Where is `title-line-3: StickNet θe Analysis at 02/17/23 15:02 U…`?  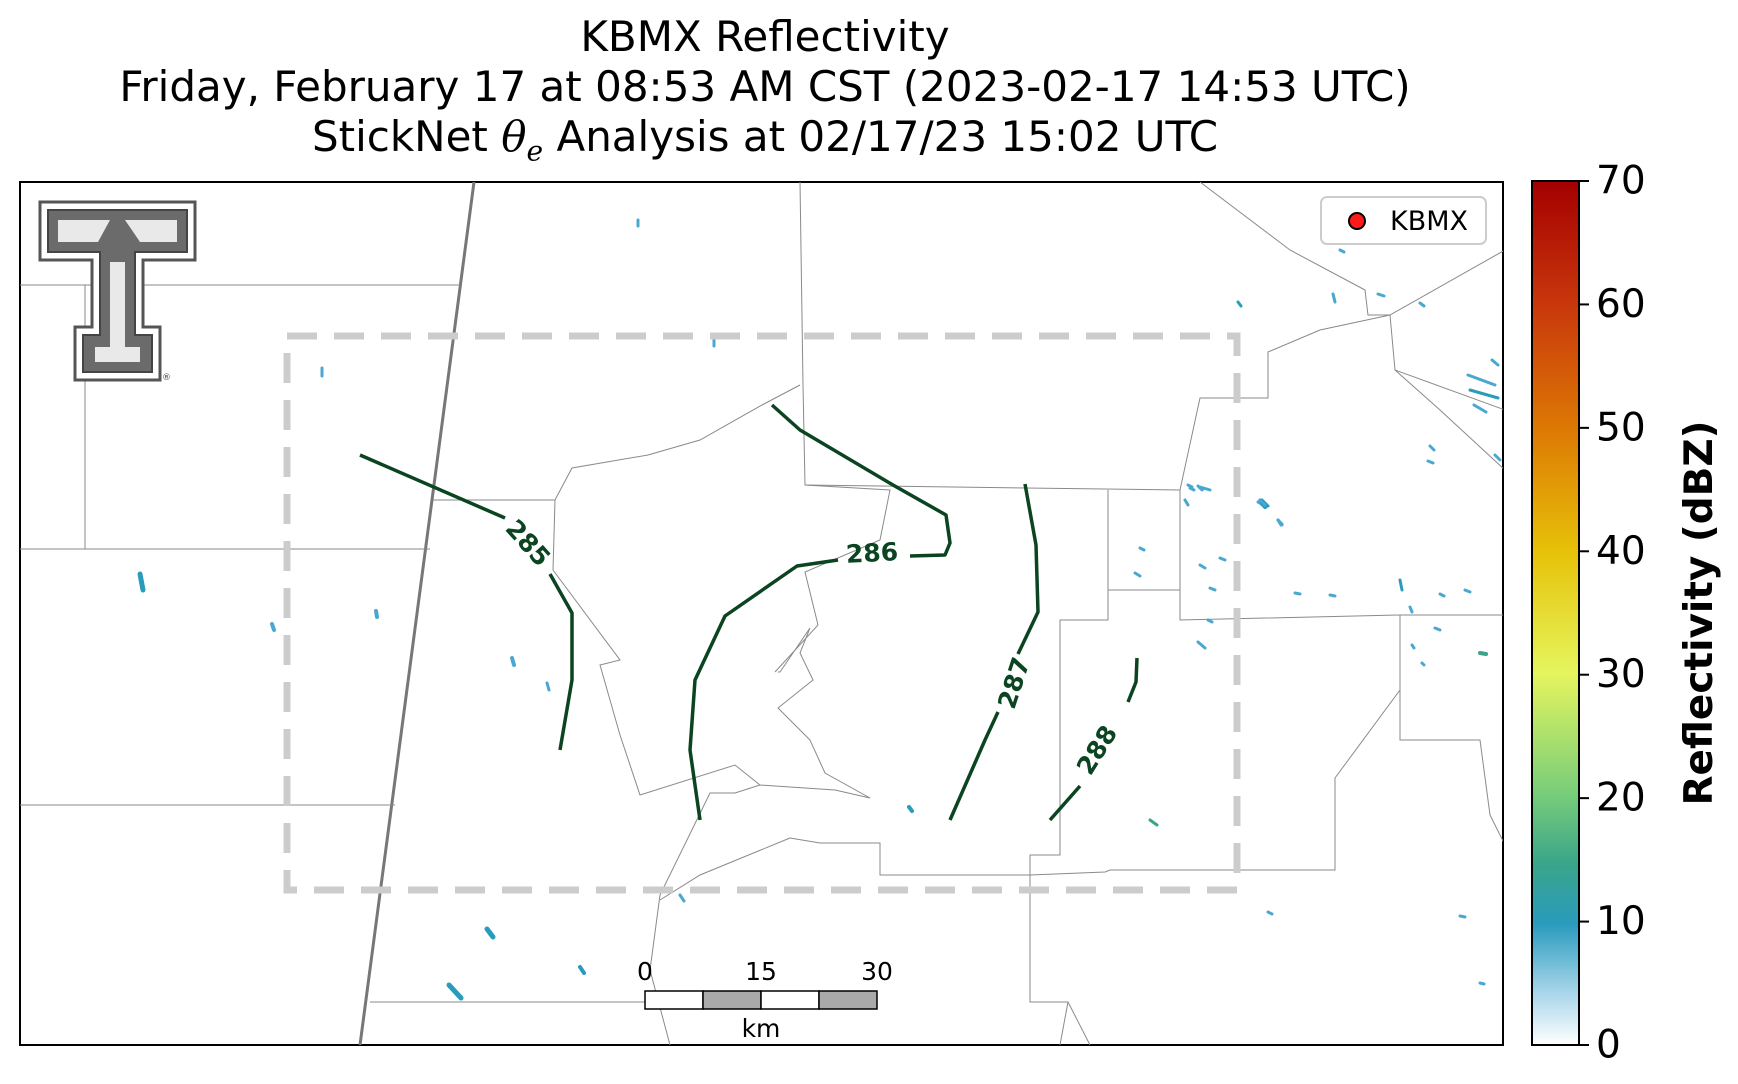
title-line-3: StickNet θe Analysis at 02/17/23 15:02 U… is located at coordinates (765, 144).